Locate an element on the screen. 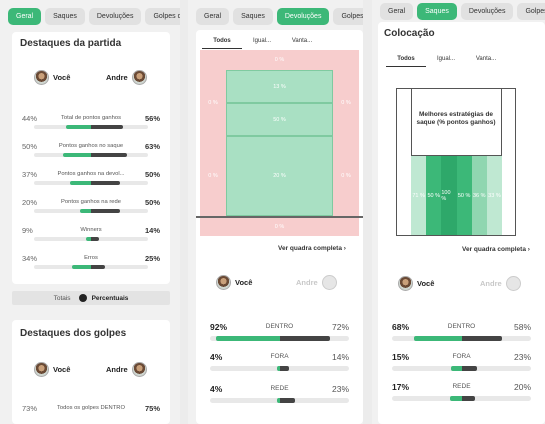 The image size is (545, 424). stat-label: REDE is located at coordinates (461, 386).